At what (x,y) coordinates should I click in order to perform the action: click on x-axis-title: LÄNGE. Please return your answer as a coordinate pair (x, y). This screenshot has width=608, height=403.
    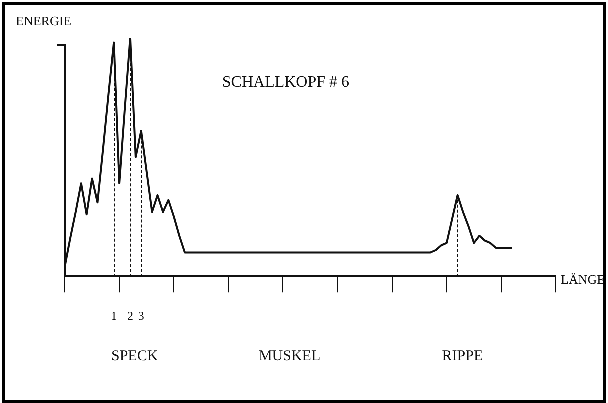
    Looking at the image, I should click on (583, 280).